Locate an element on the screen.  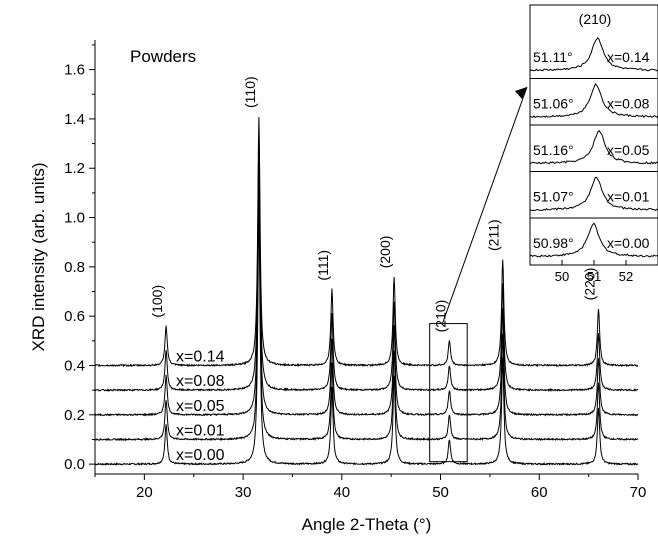
y-tick-label: 0.2 is located at coordinates (74, 415).